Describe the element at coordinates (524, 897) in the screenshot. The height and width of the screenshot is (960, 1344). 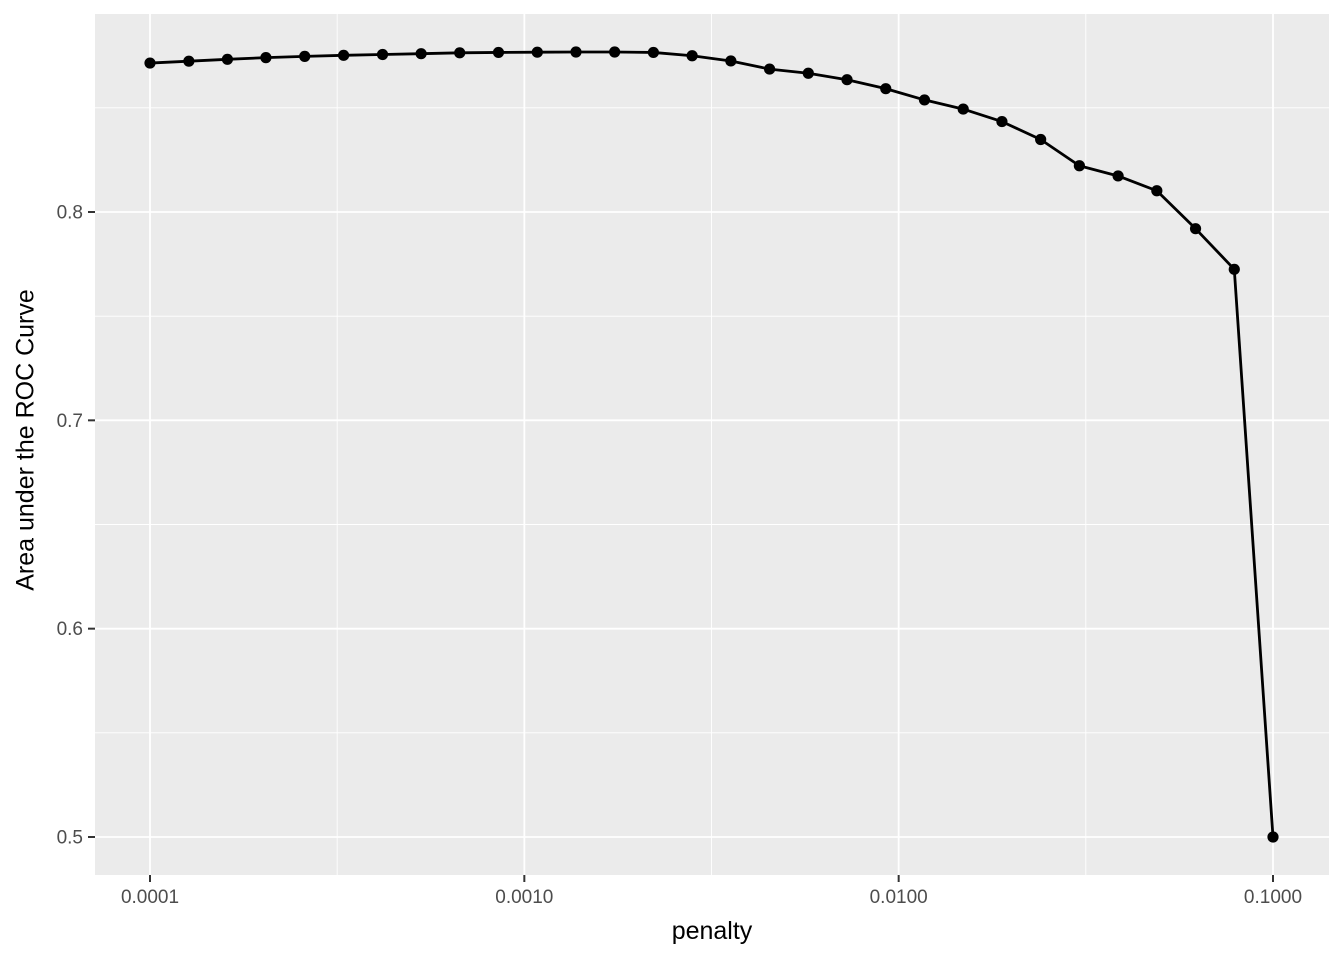
I see `x-tick-label: 0.0010` at that location.